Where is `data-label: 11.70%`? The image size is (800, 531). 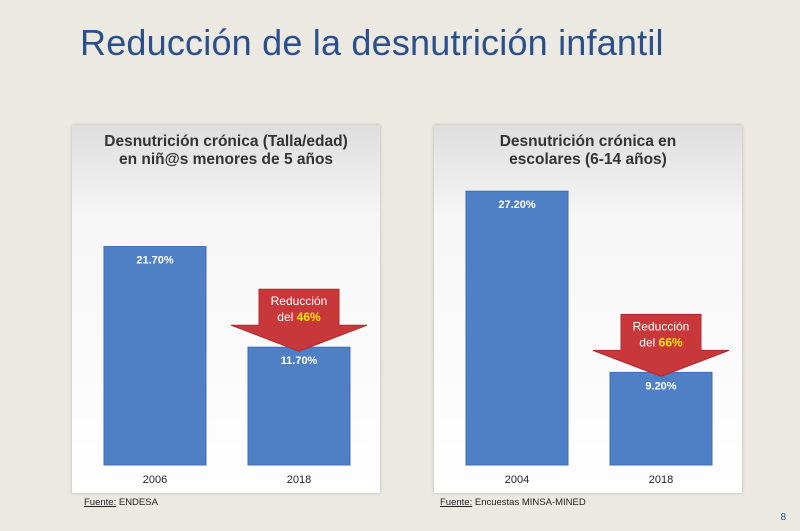
data-label: 11.70% is located at coordinates (299, 361).